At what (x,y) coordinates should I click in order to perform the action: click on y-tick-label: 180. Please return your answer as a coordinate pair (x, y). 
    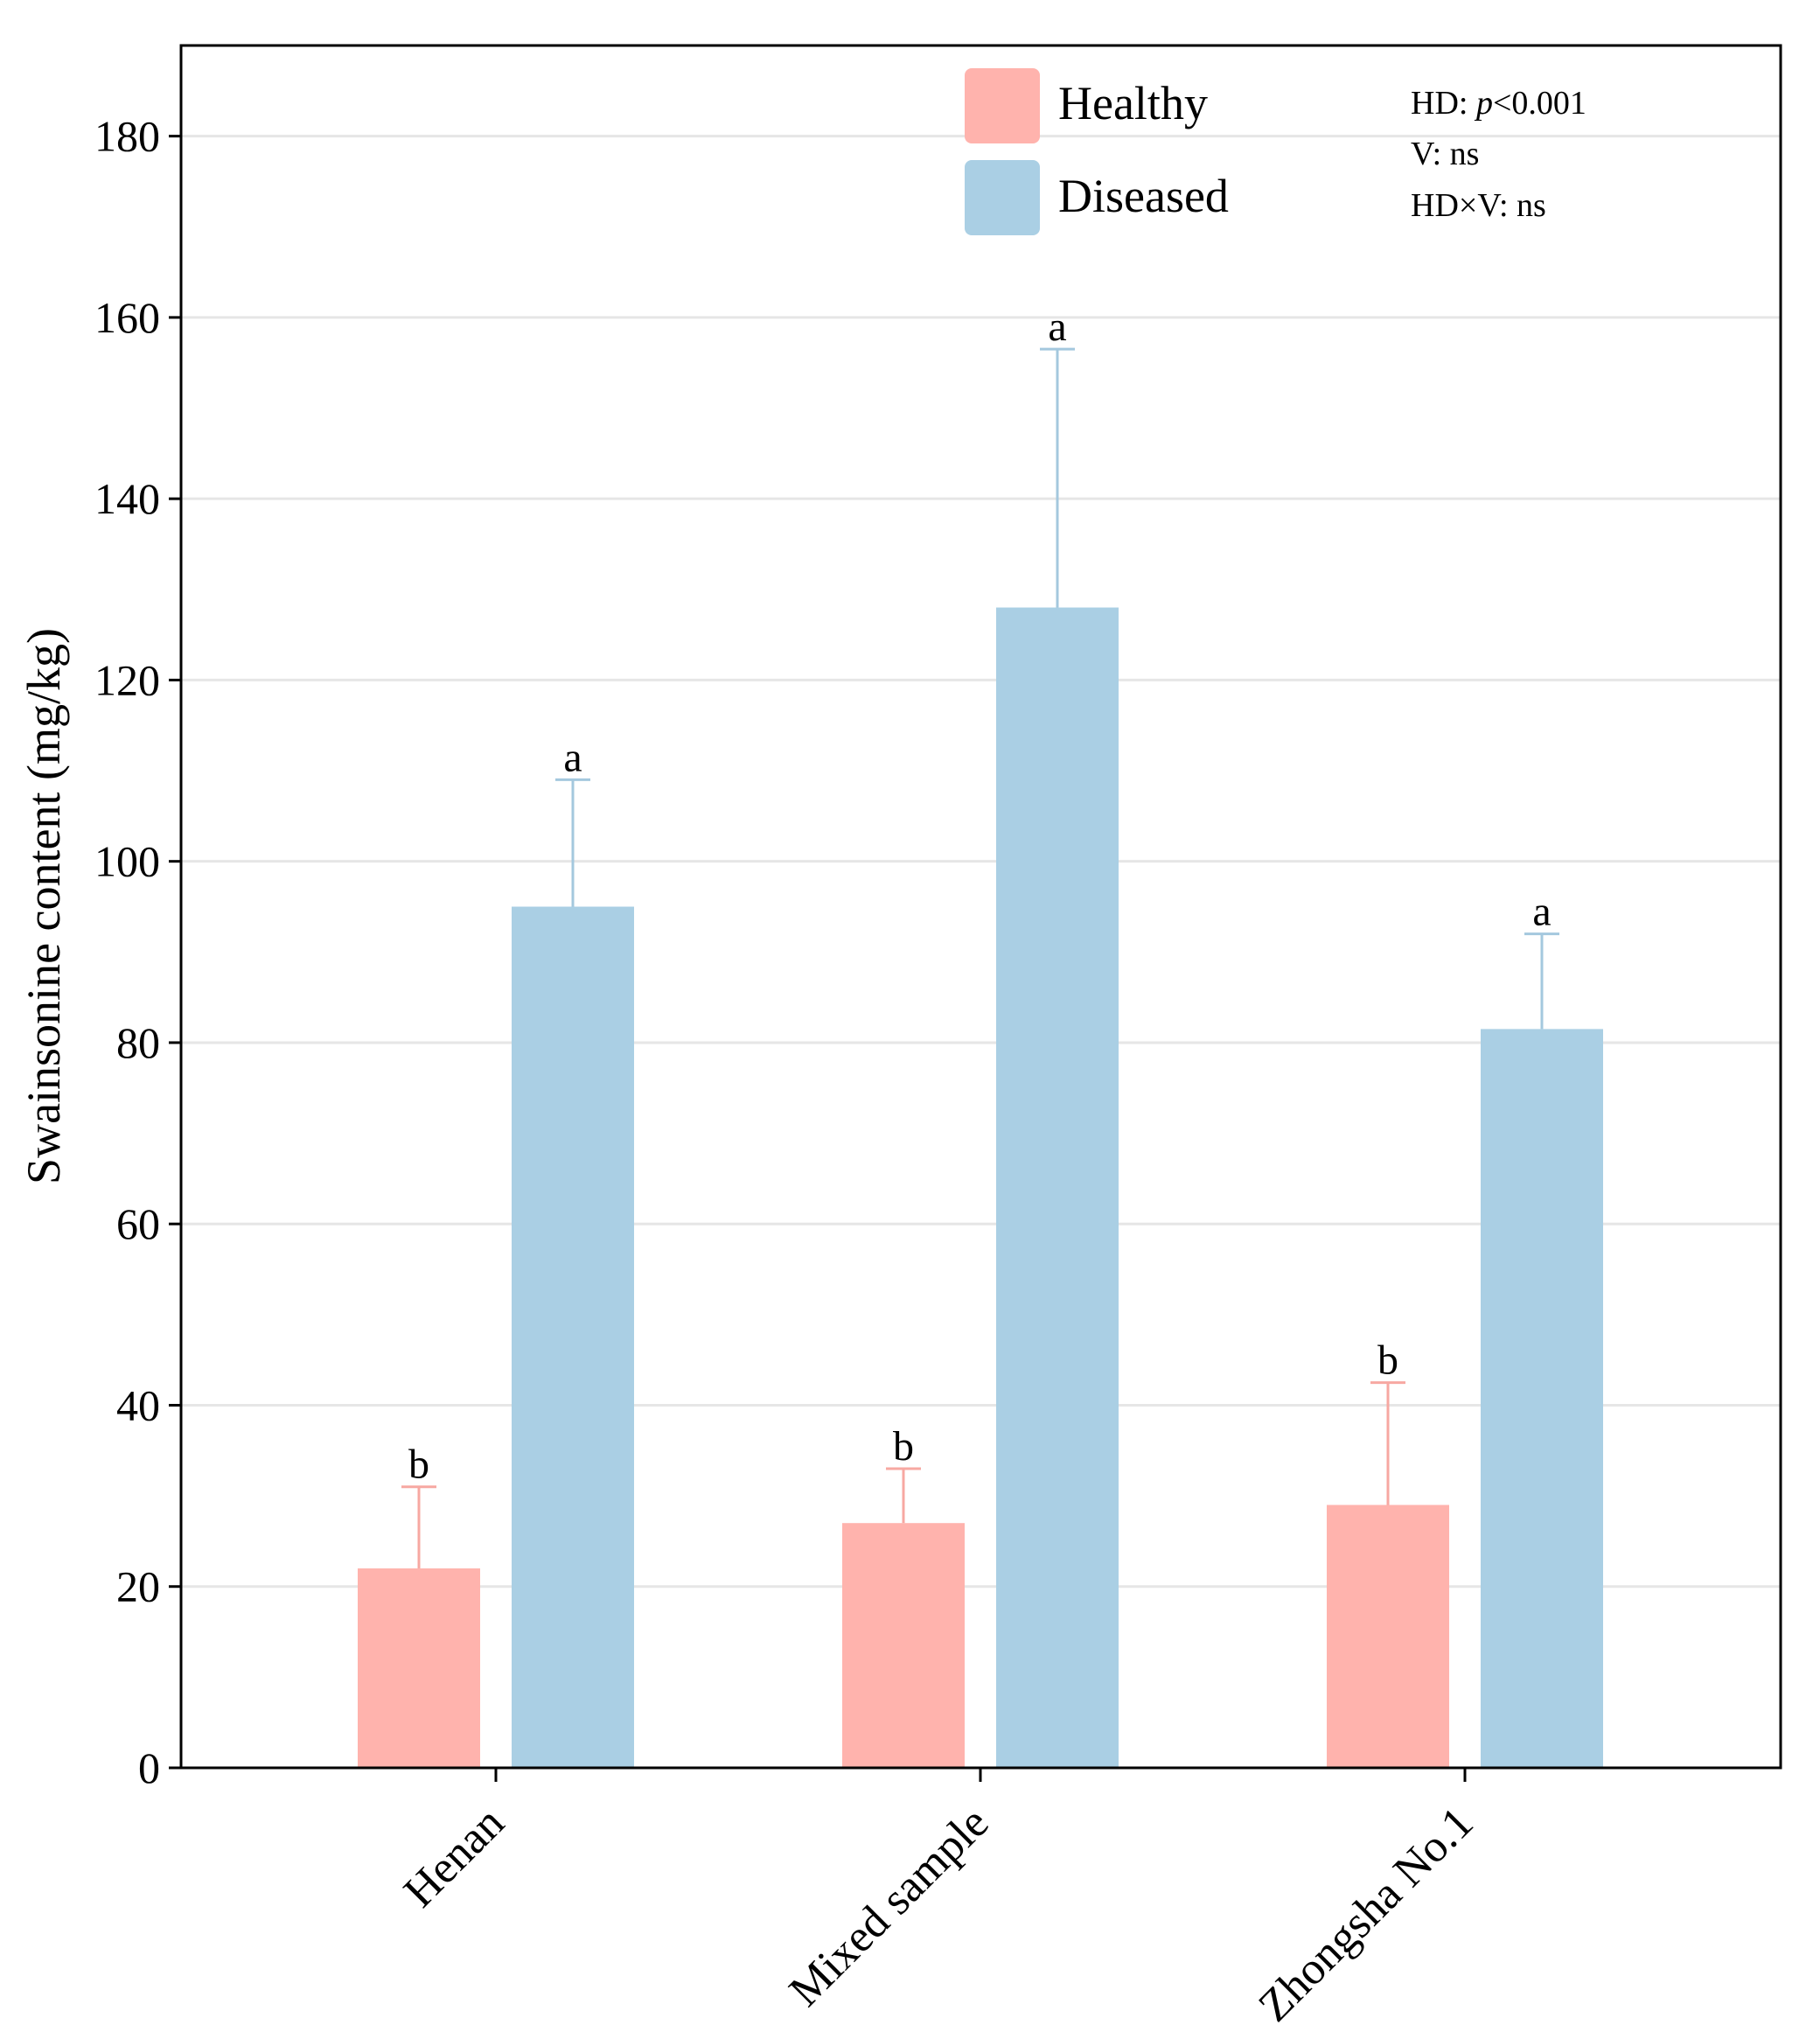
    Looking at the image, I should click on (127, 137).